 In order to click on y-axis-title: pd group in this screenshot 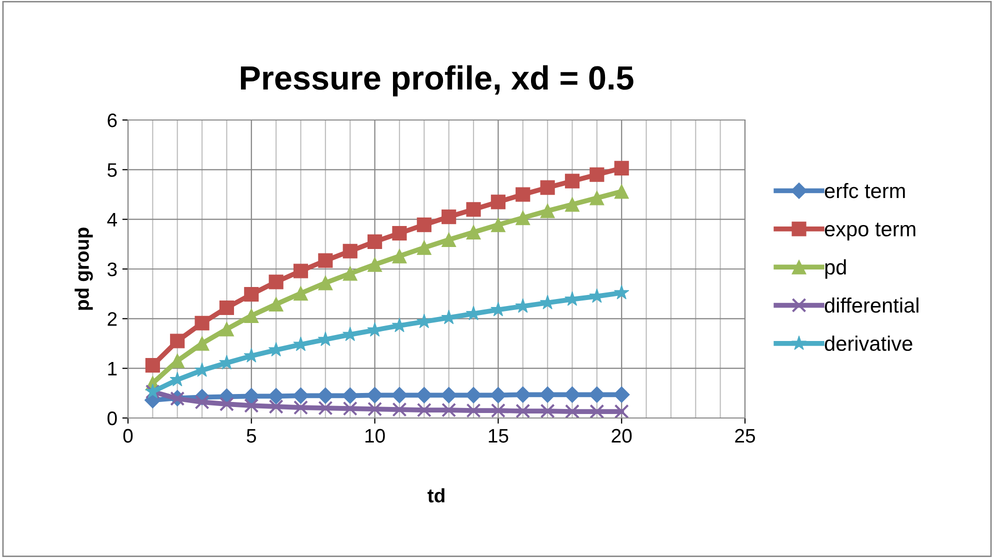, I will do `click(83, 269)`.